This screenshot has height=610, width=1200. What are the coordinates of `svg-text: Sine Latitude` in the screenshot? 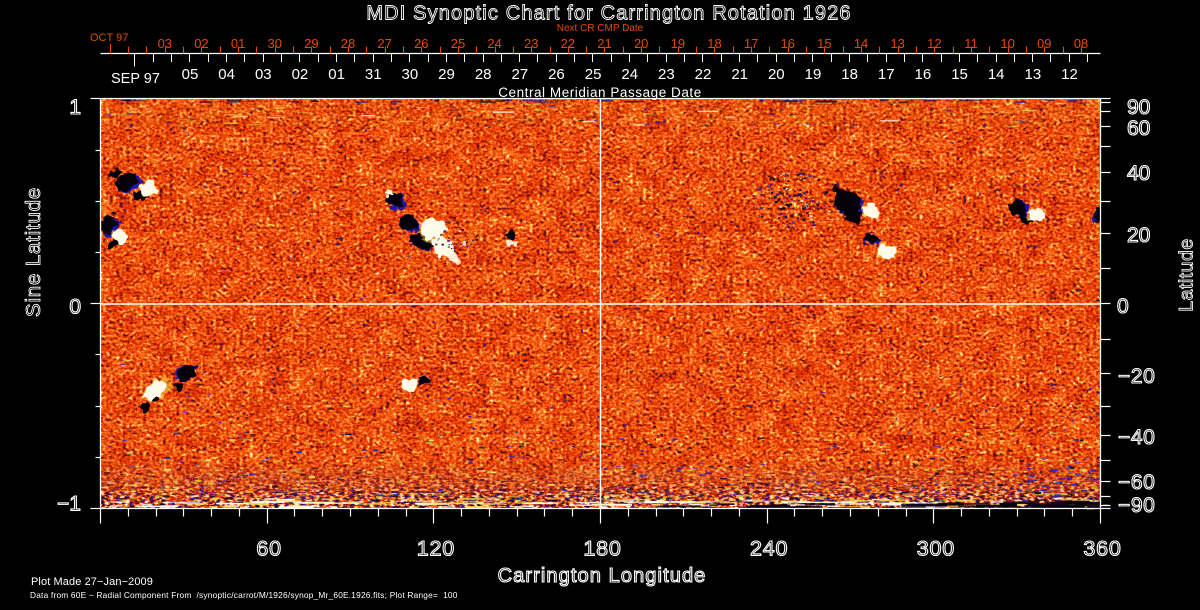 It's located at (33, 252).